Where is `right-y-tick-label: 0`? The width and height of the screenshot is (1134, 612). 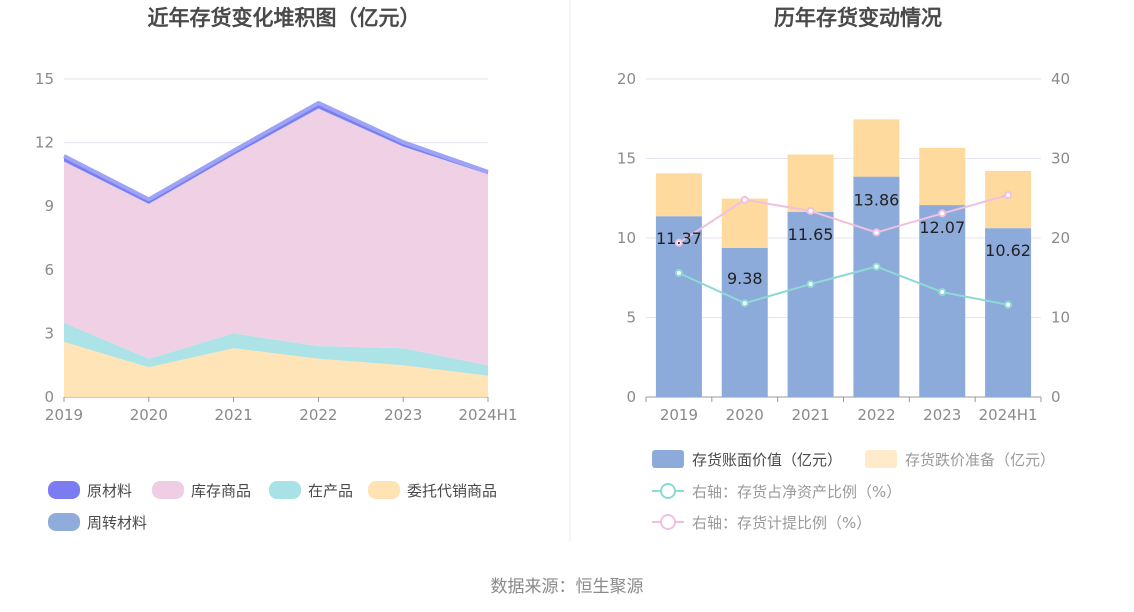 right-y-tick-label: 0 is located at coordinates (631, 397).